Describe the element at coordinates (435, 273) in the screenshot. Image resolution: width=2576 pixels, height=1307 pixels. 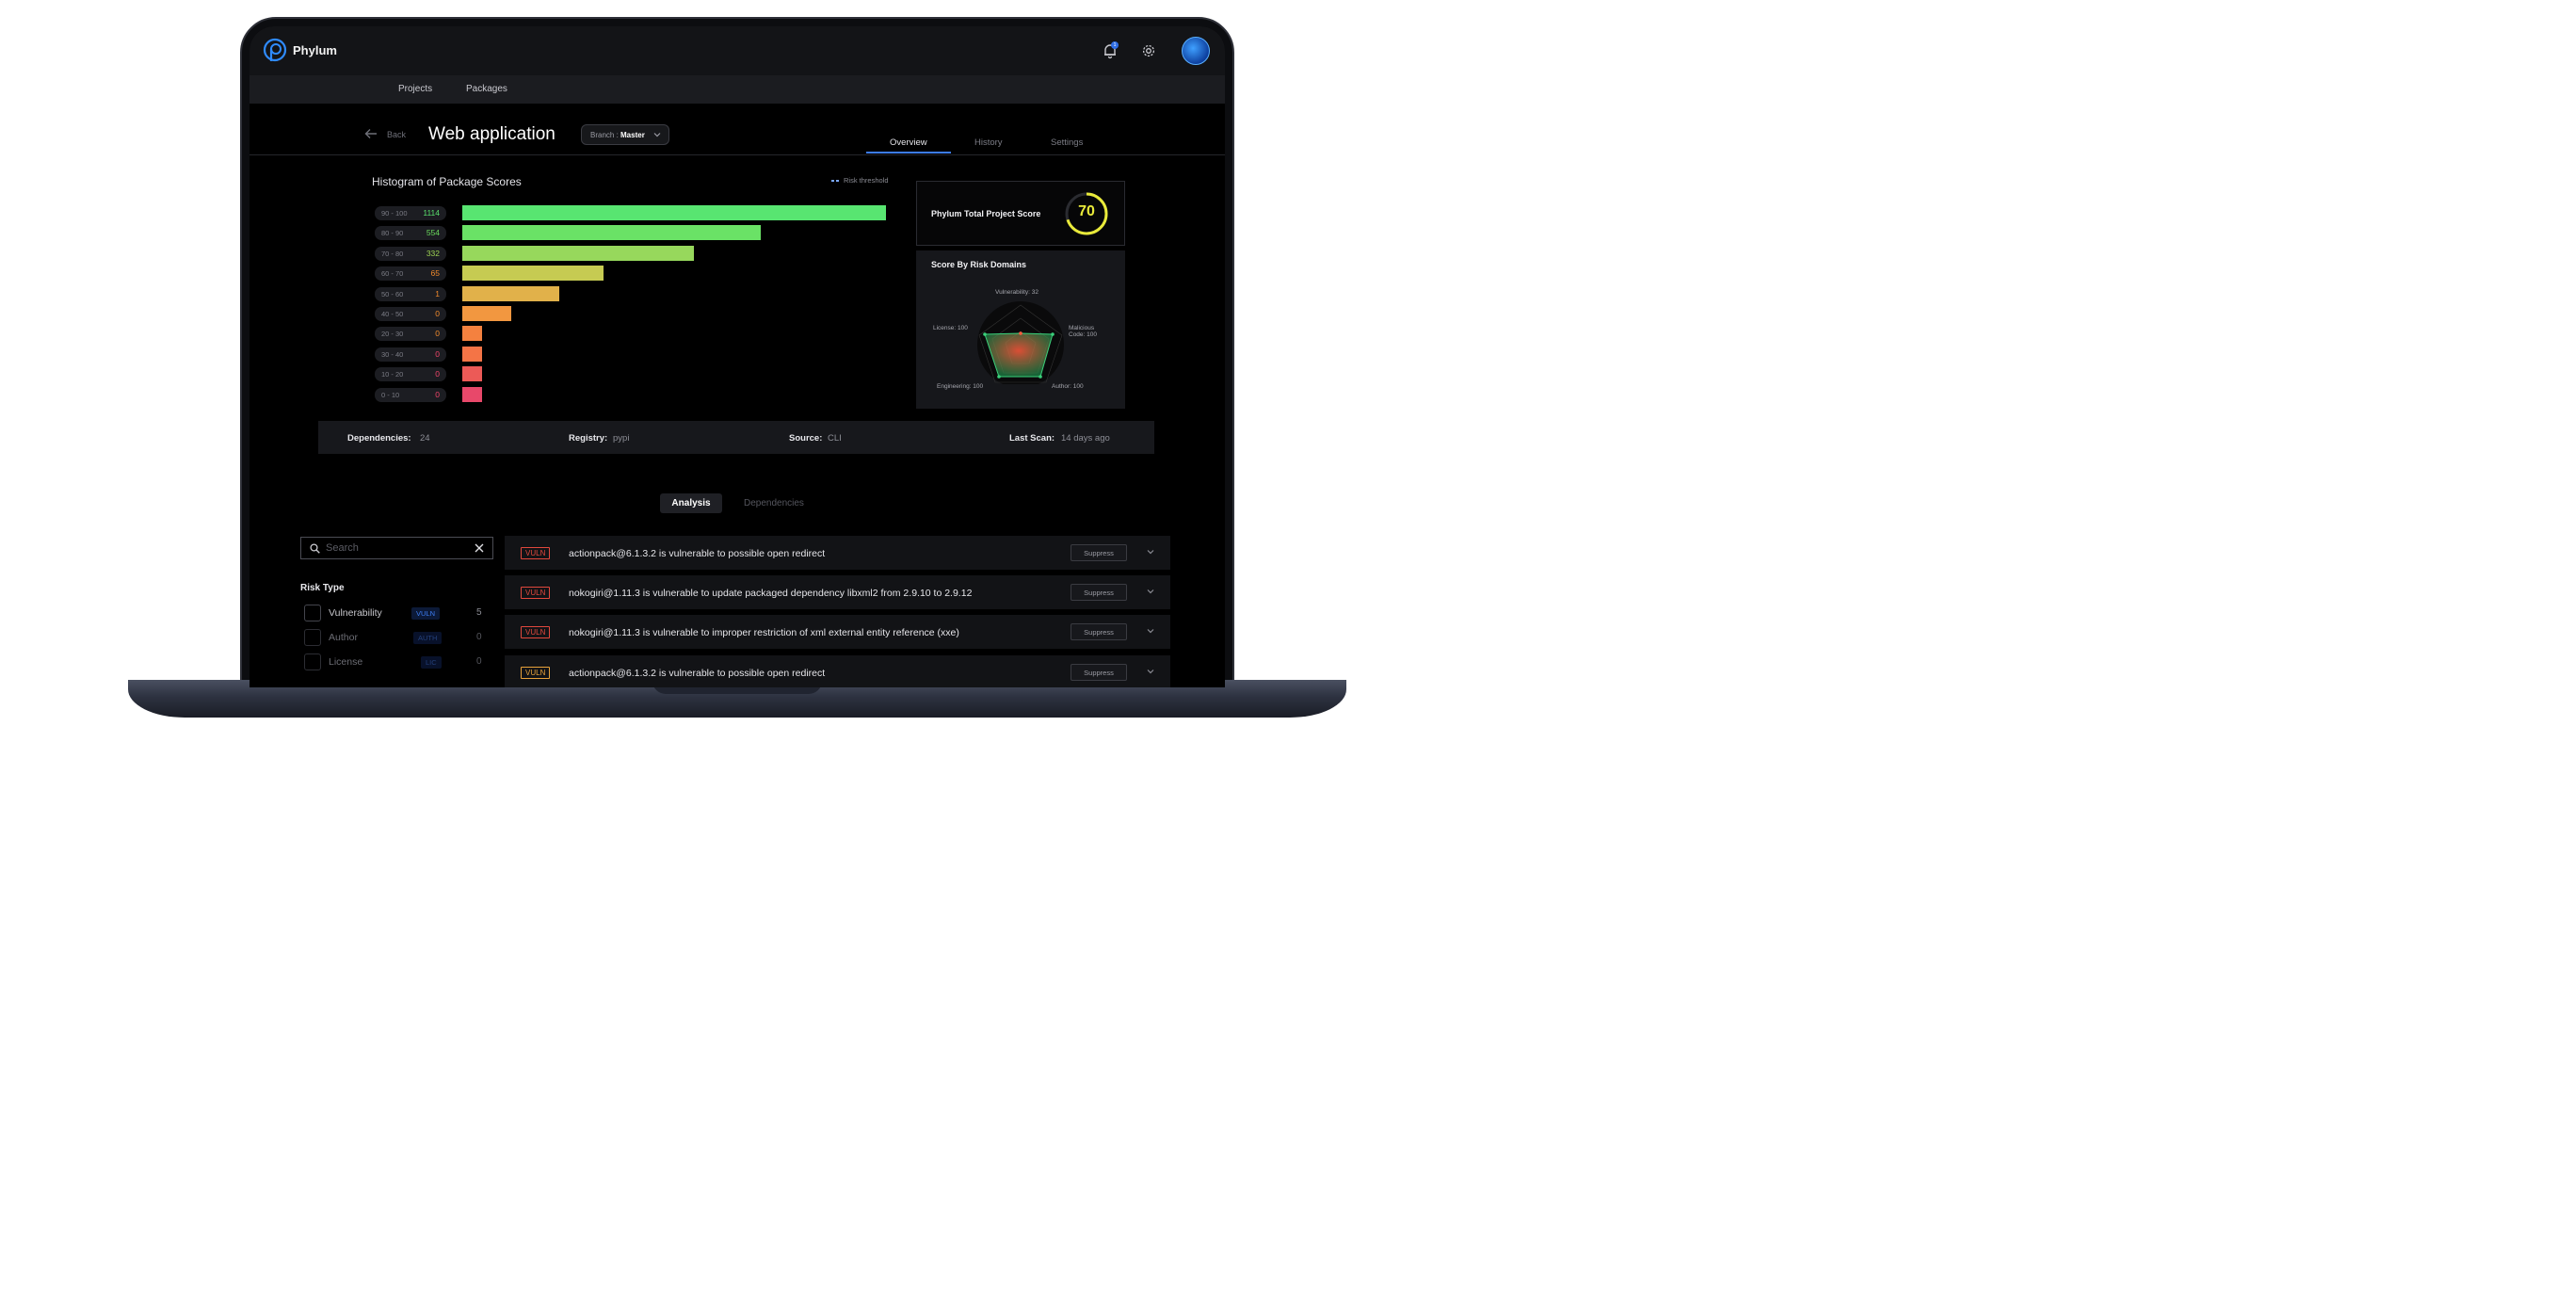
I see `histogram-bucket-count: 65` at that location.